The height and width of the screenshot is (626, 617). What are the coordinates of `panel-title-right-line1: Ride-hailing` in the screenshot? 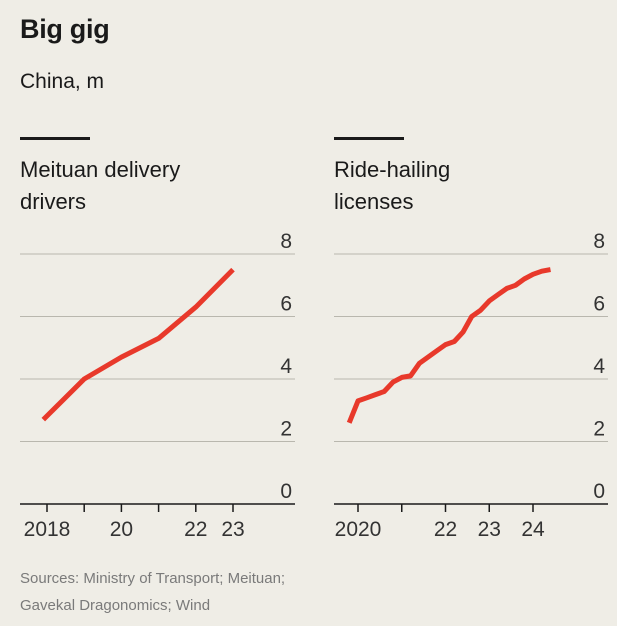 It's located at (392, 169).